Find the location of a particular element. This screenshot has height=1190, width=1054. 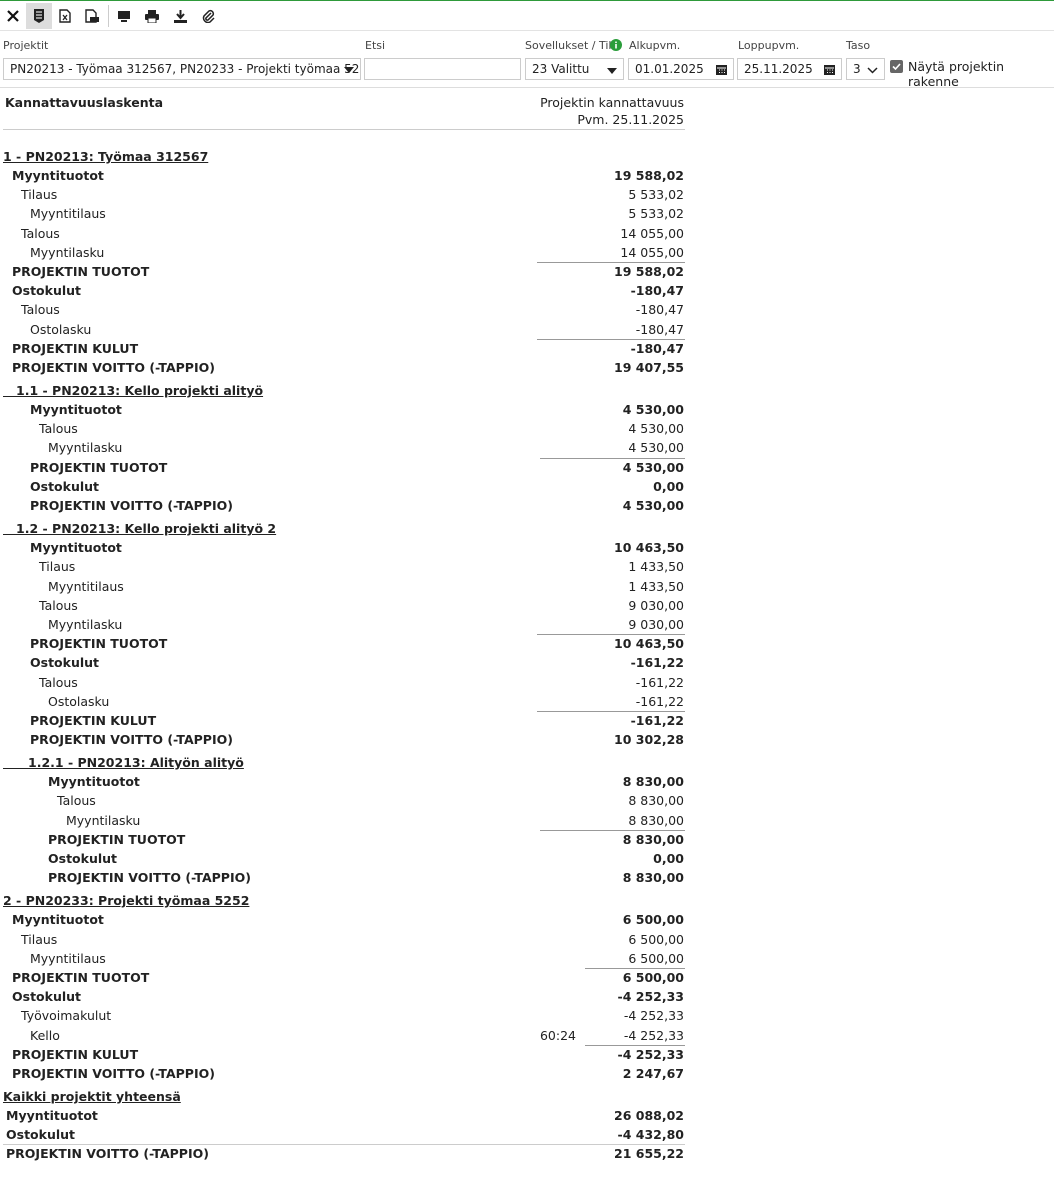

section-heading: 1.2 - PN20213: Kello projekti alityö 2 is located at coordinates (345, 528).